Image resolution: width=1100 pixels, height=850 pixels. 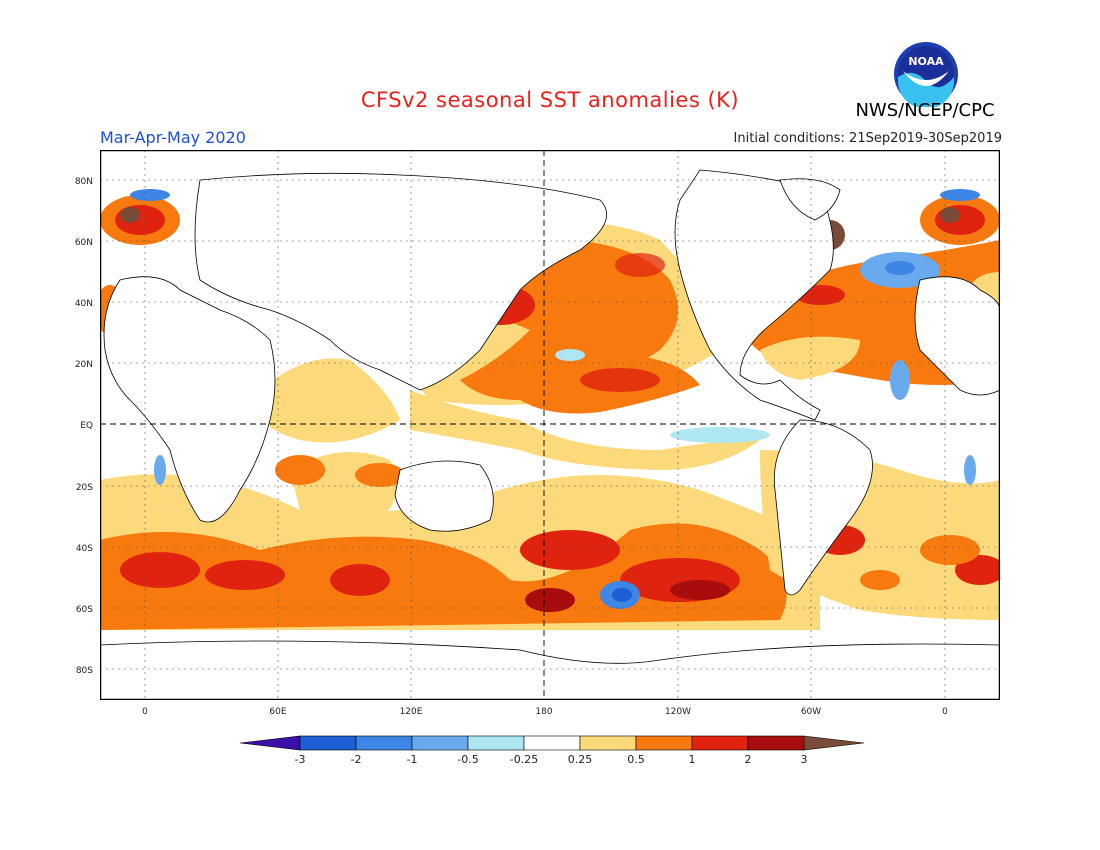 I want to click on lat-label: 60N, so click(x=84, y=243).